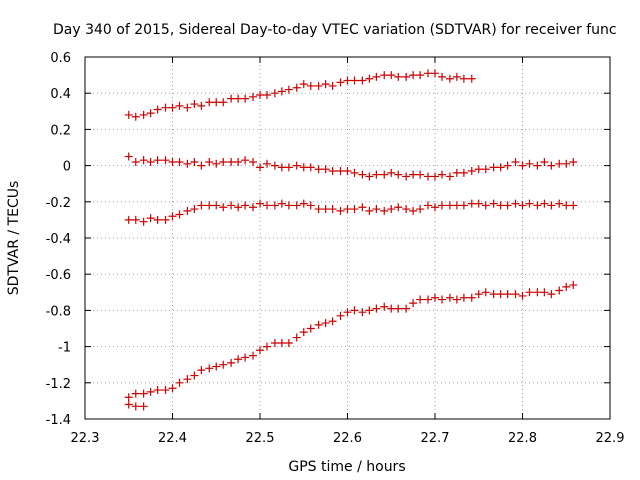 Image resolution: width=640 pixels, height=480 pixels. Describe the element at coordinates (58, 311) in the screenshot. I see `y-tick-label: -0.8` at that location.